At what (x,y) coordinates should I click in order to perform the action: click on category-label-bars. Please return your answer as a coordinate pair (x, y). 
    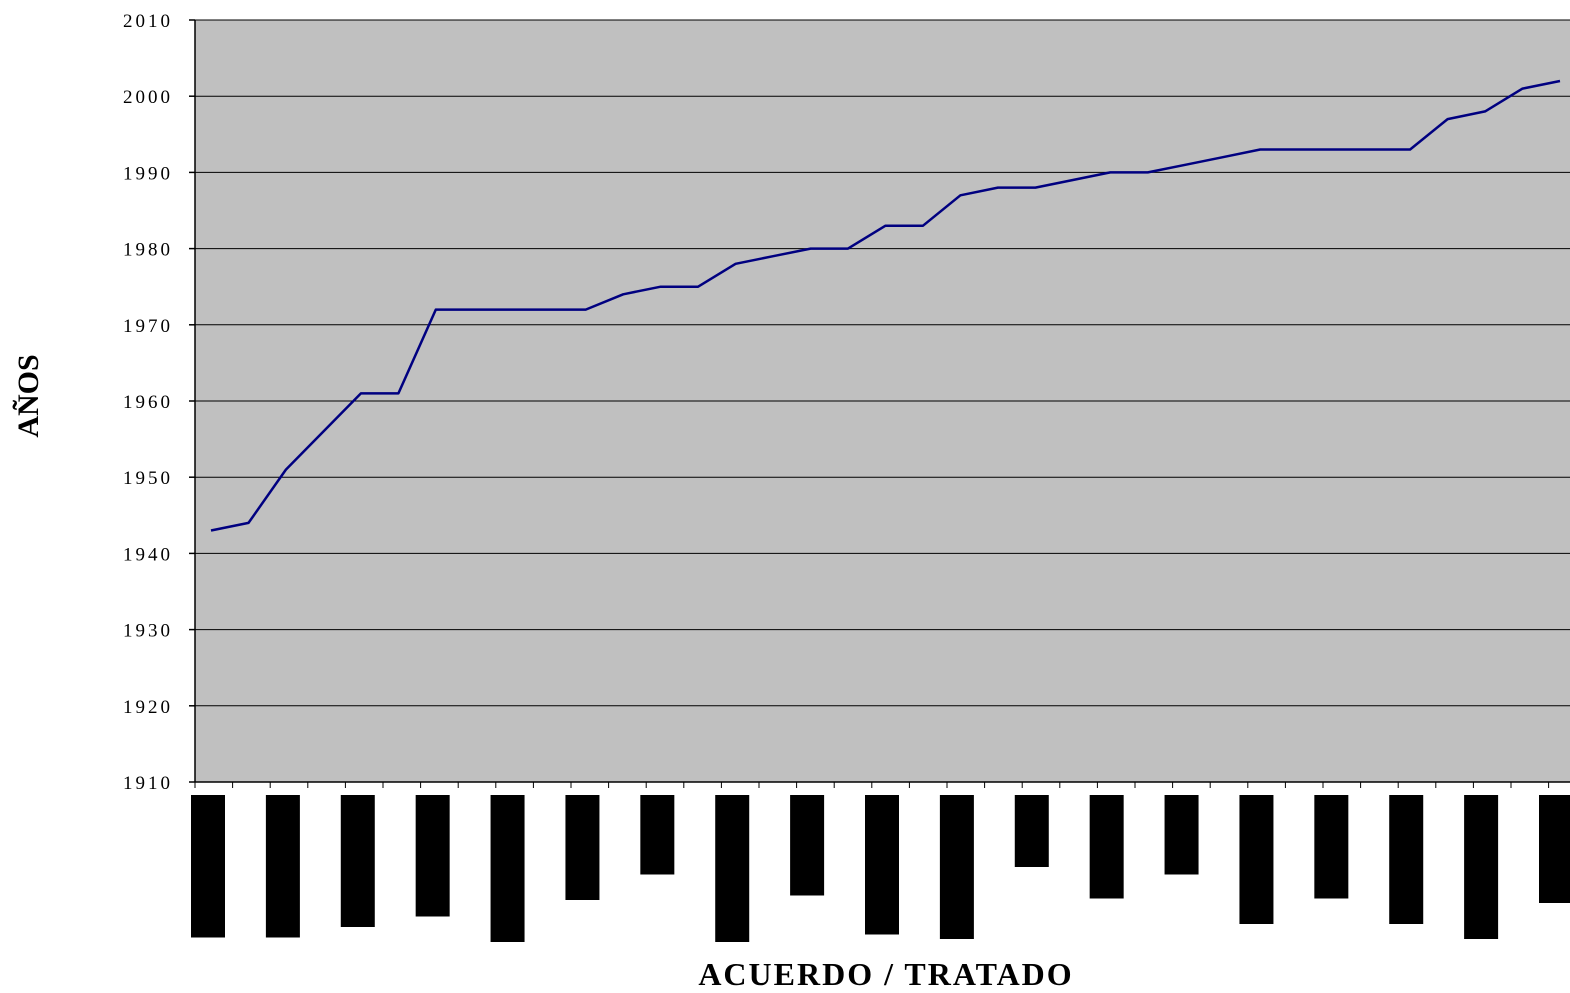
    Looking at the image, I should click on (880, 868).